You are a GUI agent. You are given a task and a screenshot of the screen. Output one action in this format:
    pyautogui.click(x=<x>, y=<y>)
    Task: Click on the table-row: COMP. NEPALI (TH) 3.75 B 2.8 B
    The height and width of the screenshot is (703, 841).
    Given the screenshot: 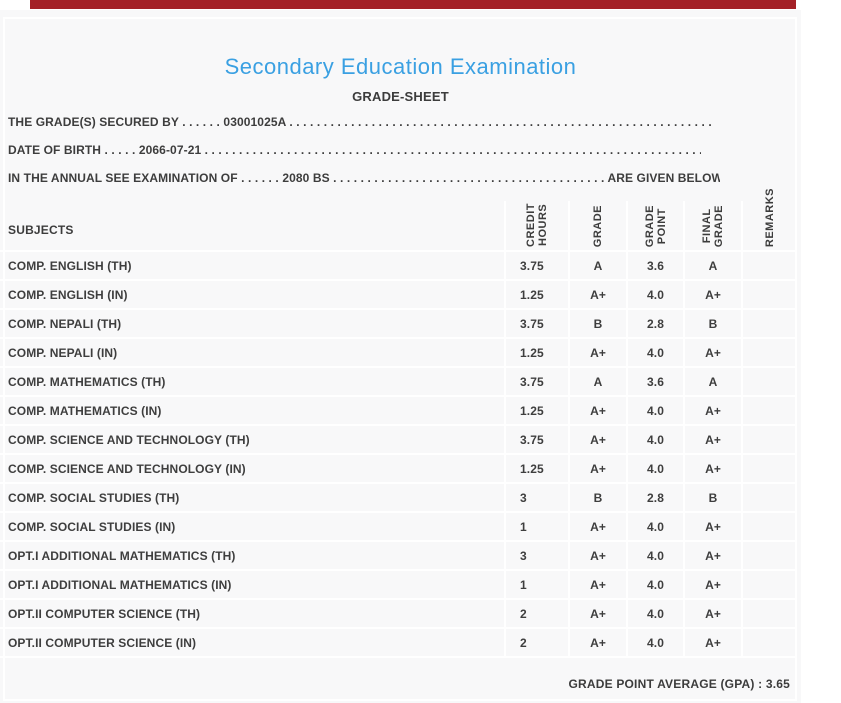 What is the action you would take?
    pyautogui.click(x=398, y=324)
    